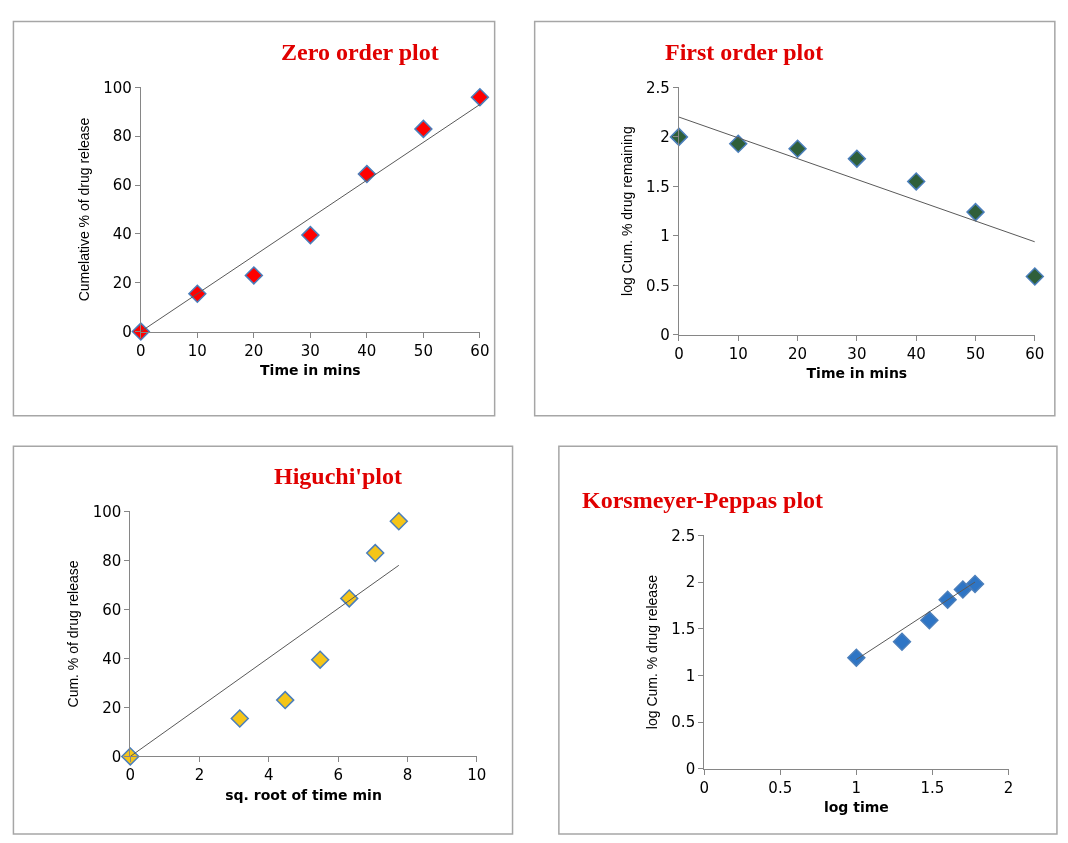  Describe the element at coordinates (269, 775) in the screenshot. I see `x-tick-label: 4` at that location.